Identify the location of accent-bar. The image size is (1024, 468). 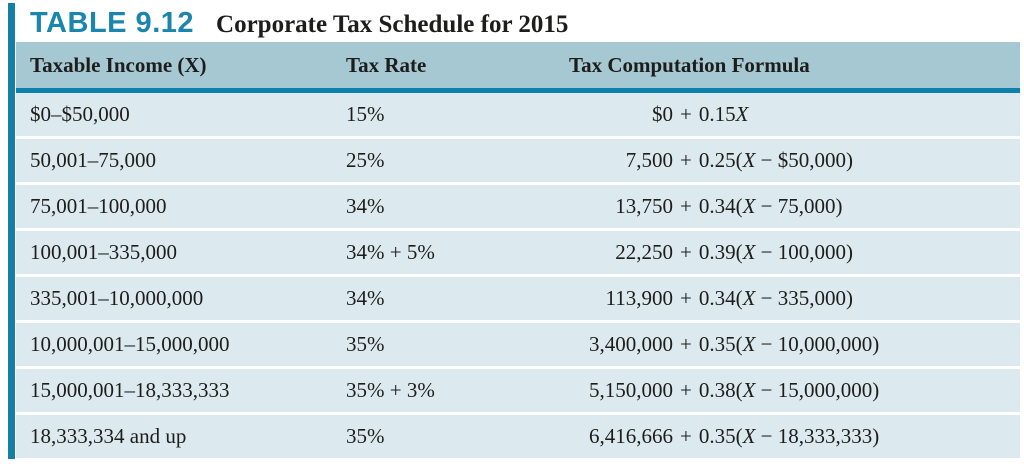
(11, 231).